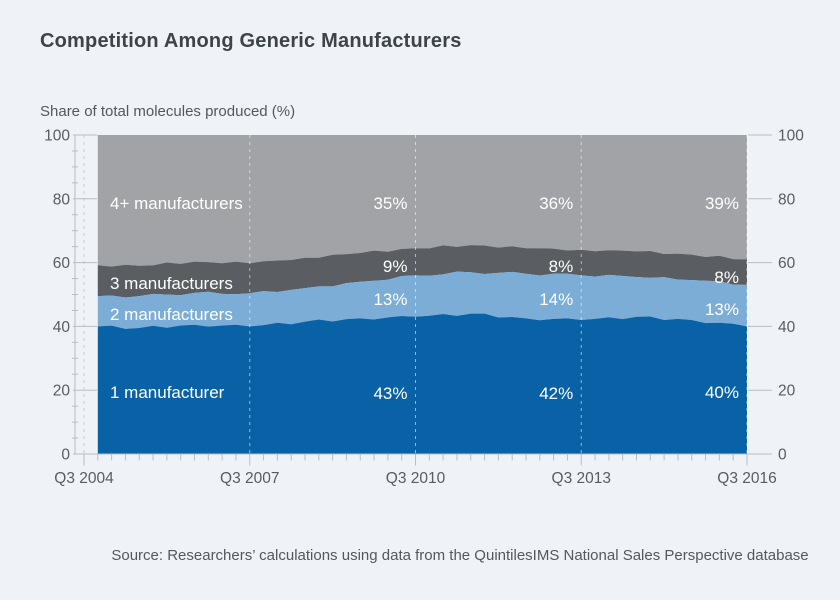  What do you see at coordinates (62, 263) in the screenshot?
I see `y-tick-label-left: 60` at bounding box center [62, 263].